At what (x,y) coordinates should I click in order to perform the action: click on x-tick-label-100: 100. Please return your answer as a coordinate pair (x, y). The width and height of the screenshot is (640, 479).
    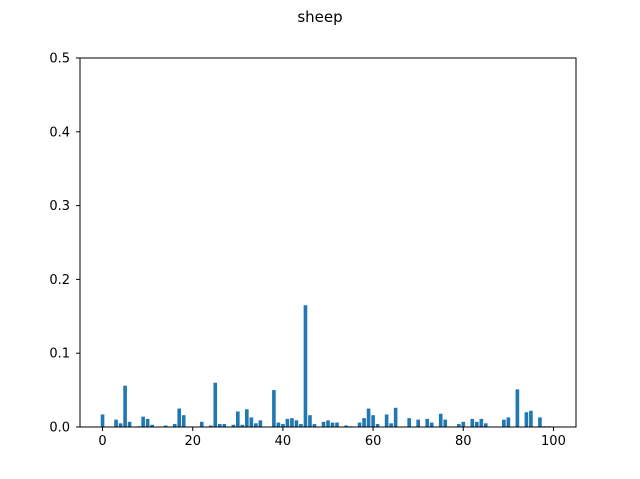
    Looking at the image, I should click on (553, 441).